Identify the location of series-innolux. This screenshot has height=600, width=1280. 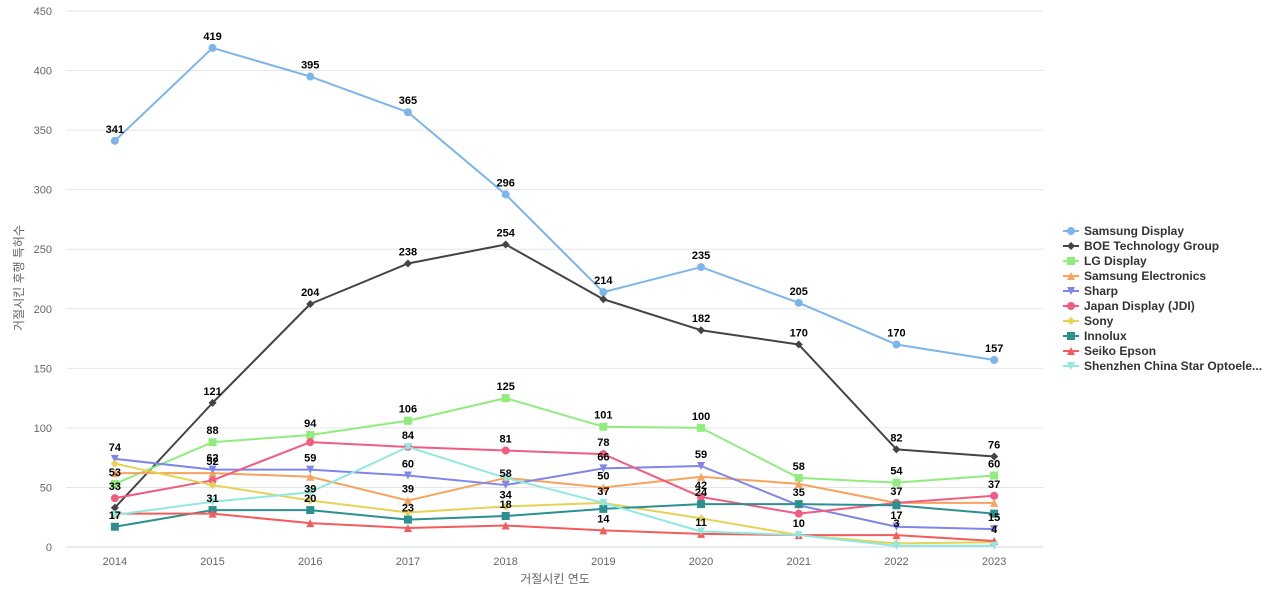
(554, 515).